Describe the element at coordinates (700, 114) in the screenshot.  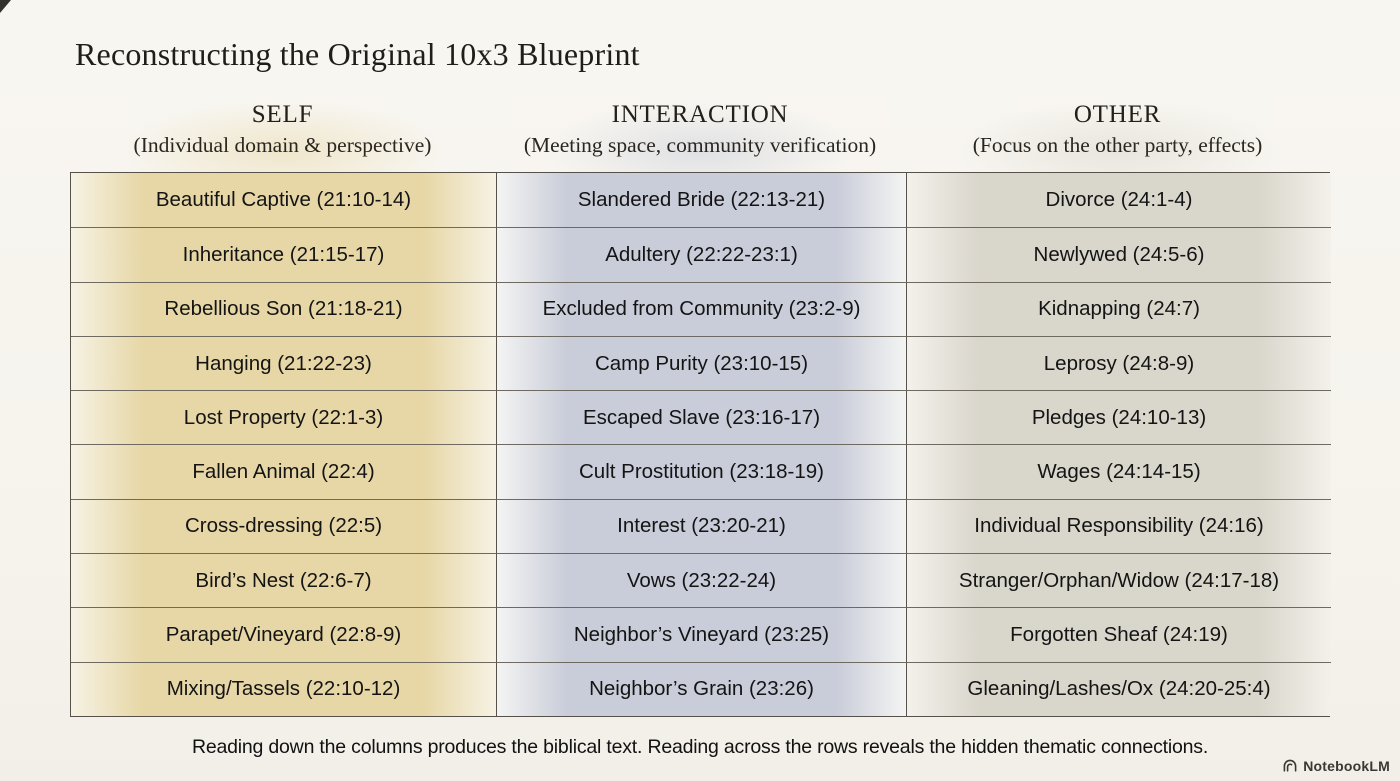
I see `column-title: INTERACTION` at that location.